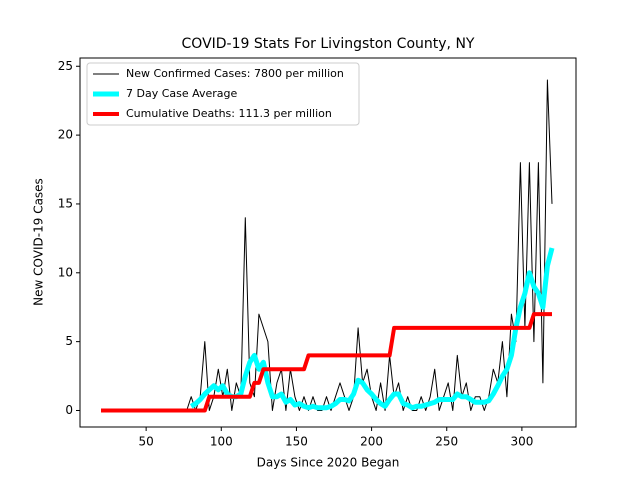 This screenshot has width=640, height=480. Describe the element at coordinates (65, 203) in the screenshot. I see `y-tick-label: 15` at that location.